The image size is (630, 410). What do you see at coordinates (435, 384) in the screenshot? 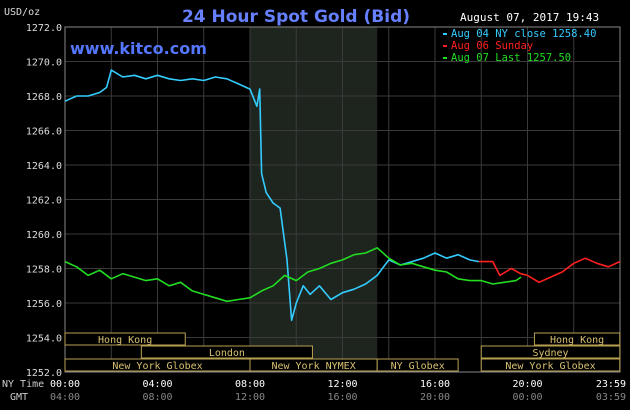
I see `x-tick-label-ny: 16:00` at bounding box center [435, 384].